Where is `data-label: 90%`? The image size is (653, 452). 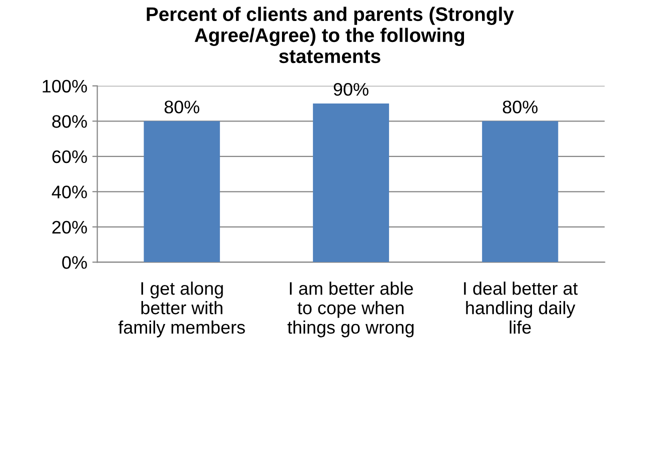 data-label: 90% is located at coordinates (351, 89).